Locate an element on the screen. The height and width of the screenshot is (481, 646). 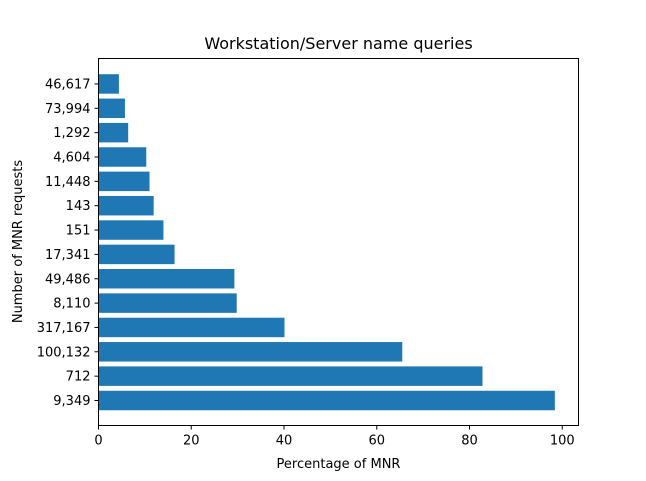
x-tick-label-2: 40 is located at coordinates (284, 441).